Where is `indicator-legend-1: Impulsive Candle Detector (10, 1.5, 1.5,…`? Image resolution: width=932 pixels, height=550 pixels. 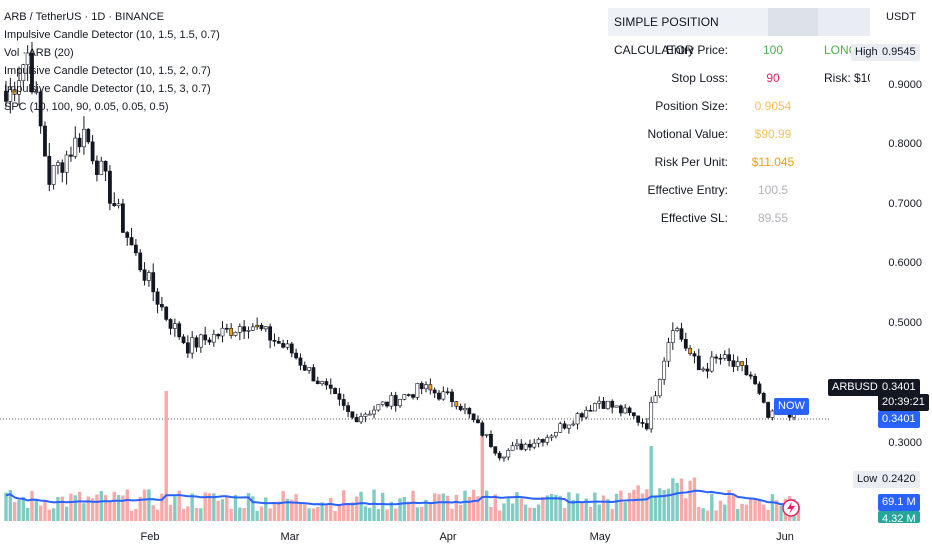 indicator-legend-1: Impulsive Candle Detector (10, 1.5, 1.5,… is located at coordinates (112, 35).